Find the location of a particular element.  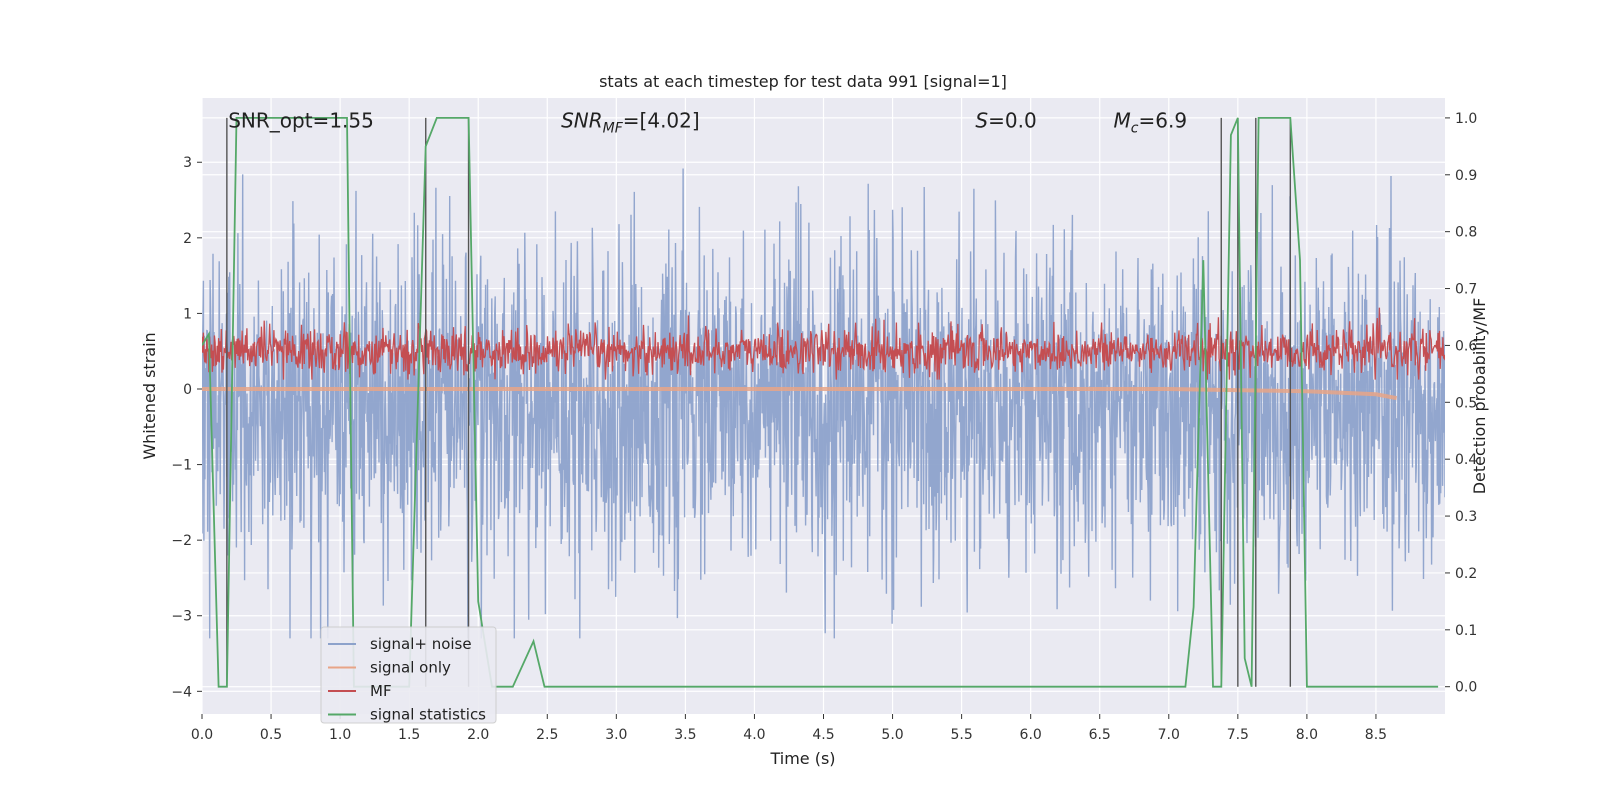

x-tick-label: 7.5 is located at coordinates (1238, 735).